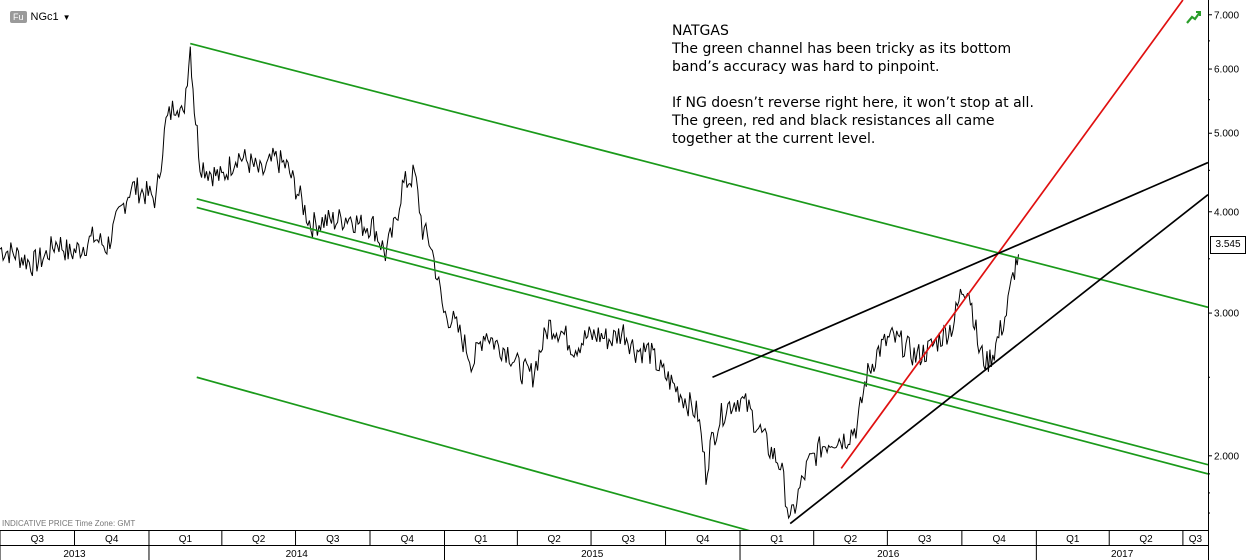 The height and width of the screenshot is (560, 1255). What do you see at coordinates (592, 554) in the screenshot?
I see `year-label: 2015` at bounding box center [592, 554].